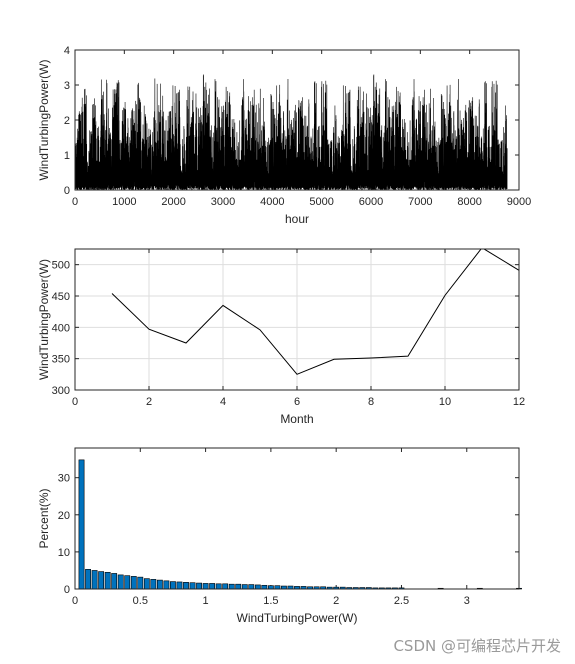 This screenshot has width=575, height=664. What do you see at coordinates (420, 202) in the screenshot?
I see `x-tick-label: 7000` at bounding box center [420, 202].